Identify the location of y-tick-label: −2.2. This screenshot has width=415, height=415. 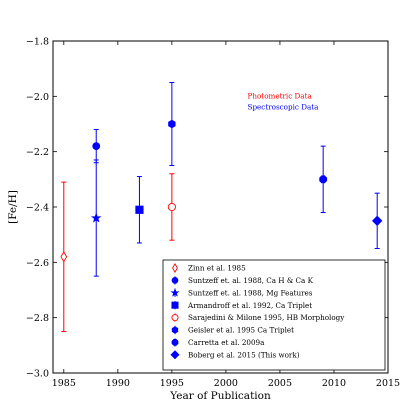
(37, 152).